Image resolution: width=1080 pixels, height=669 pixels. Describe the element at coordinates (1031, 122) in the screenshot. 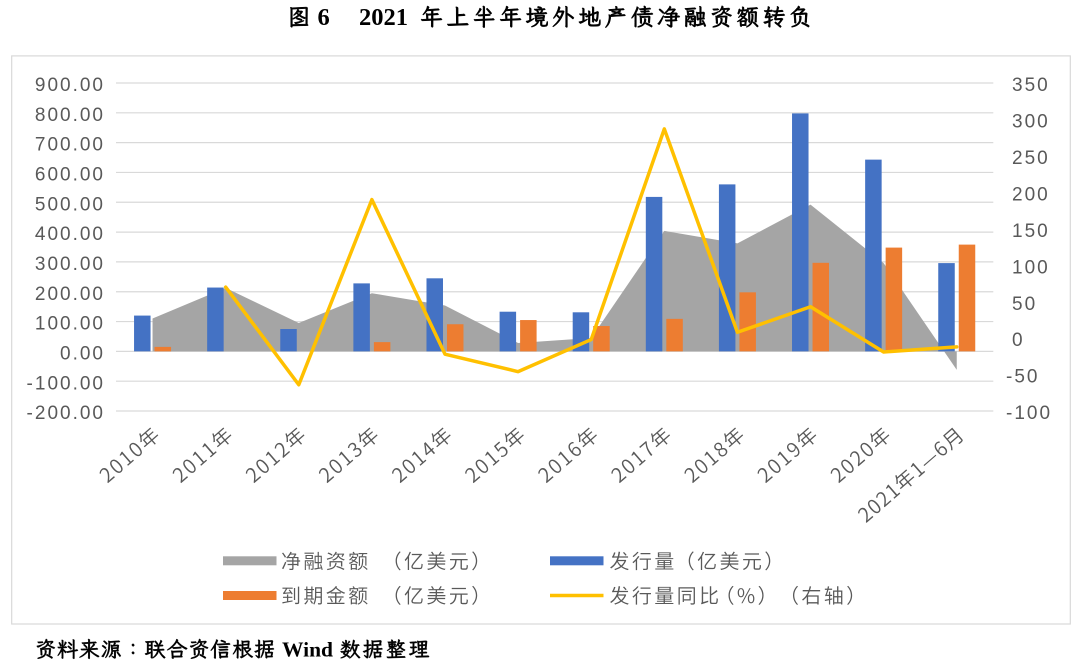

I see `svg-text: 300` at that location.